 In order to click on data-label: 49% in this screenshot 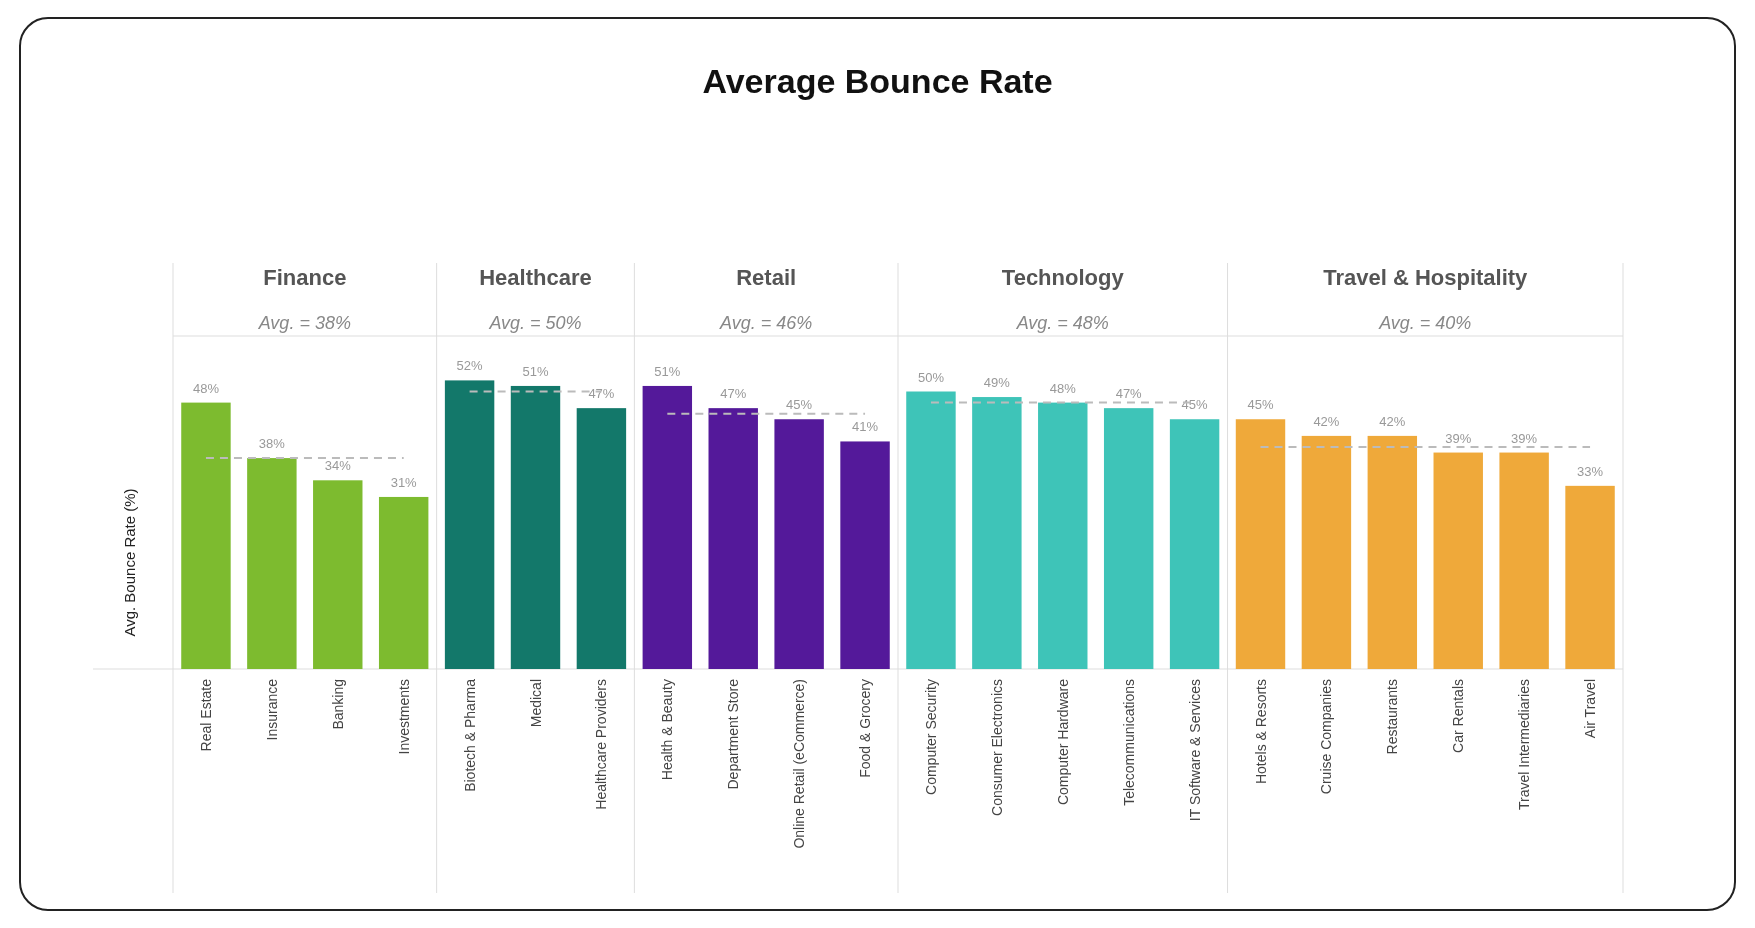, I will do `click(997, 383)`.